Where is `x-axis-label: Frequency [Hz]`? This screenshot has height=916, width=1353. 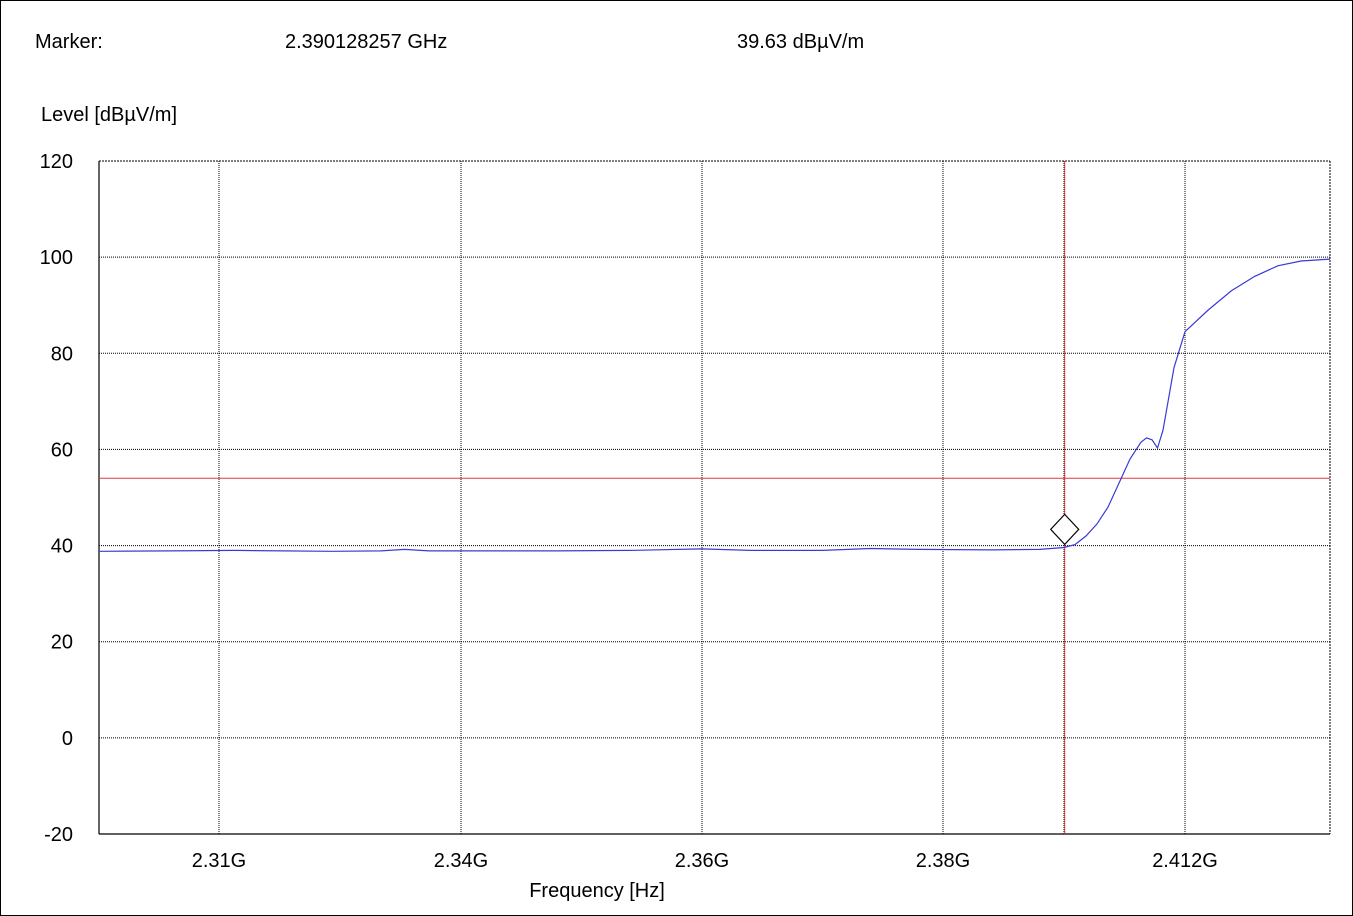 x-axis-label: Frequency [Hz] is located at coordinates (597, 891).